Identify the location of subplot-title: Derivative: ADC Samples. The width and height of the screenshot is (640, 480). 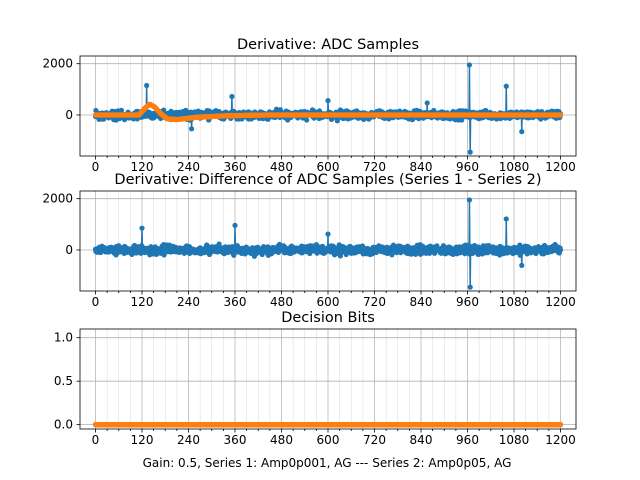
(328, 45).